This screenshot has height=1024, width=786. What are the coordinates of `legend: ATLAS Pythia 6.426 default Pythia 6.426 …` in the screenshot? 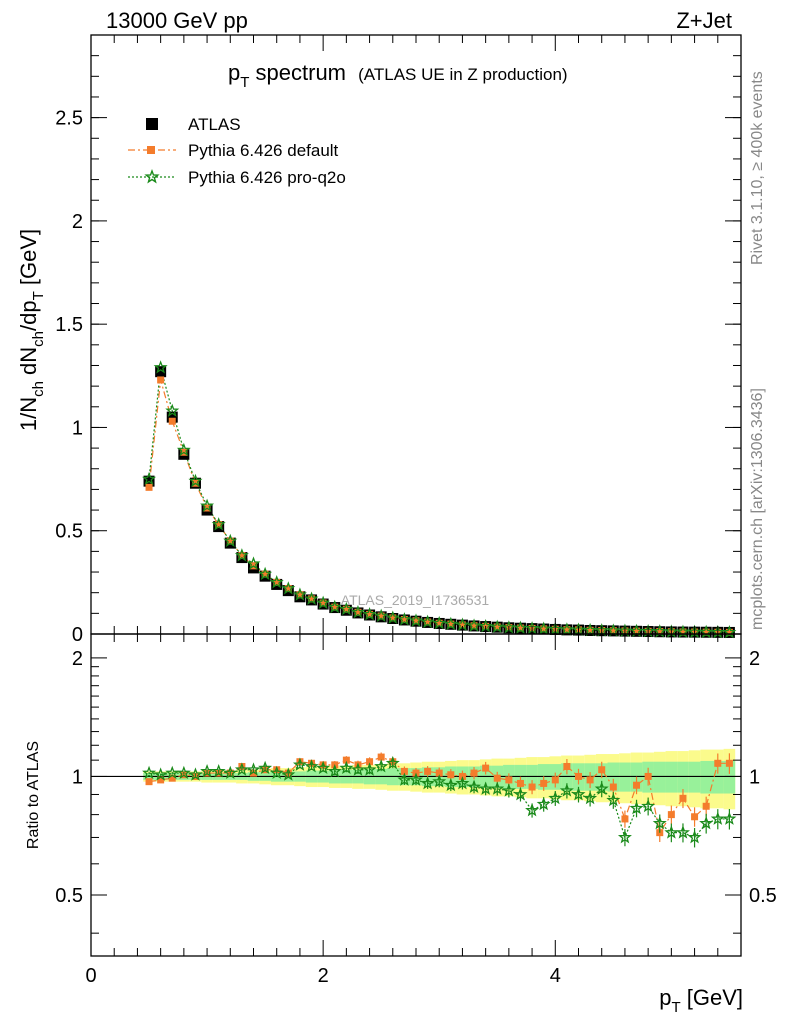 It's located at (237, 151).